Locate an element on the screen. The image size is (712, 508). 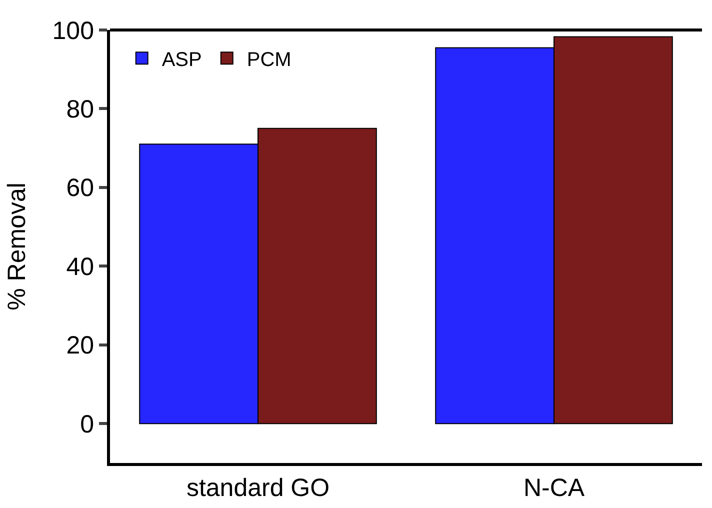
y-tick-label: 80 is located at coordinates (80, 109).